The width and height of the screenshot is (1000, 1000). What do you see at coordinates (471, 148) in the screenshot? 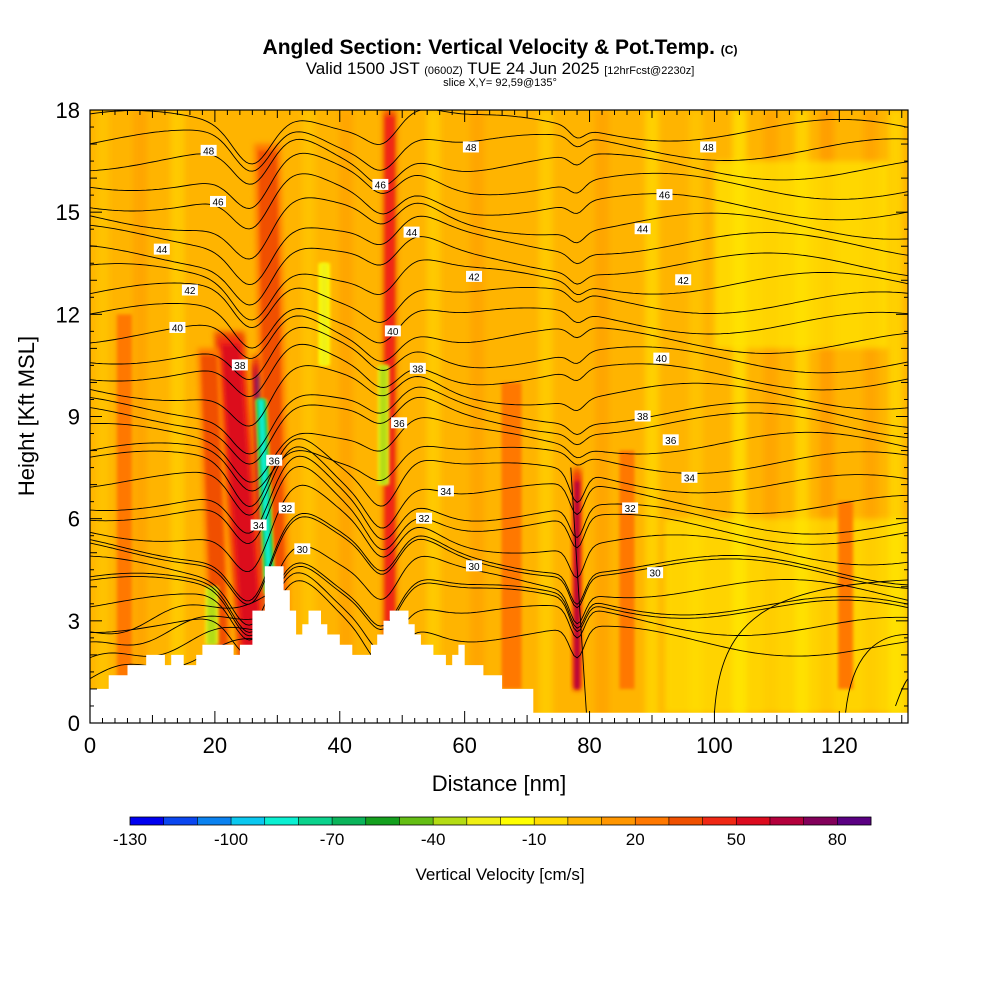
I see `contour-label-text: 48` at bounding box center [471, 148].